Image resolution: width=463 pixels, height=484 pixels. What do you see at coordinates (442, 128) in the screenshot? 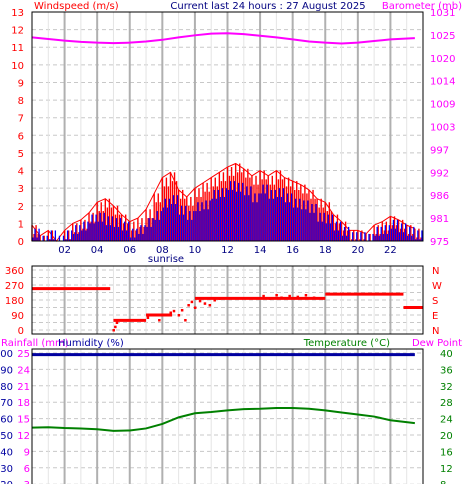
I see `barometer-tick-label: 1003` at bounding box center [442, 128].